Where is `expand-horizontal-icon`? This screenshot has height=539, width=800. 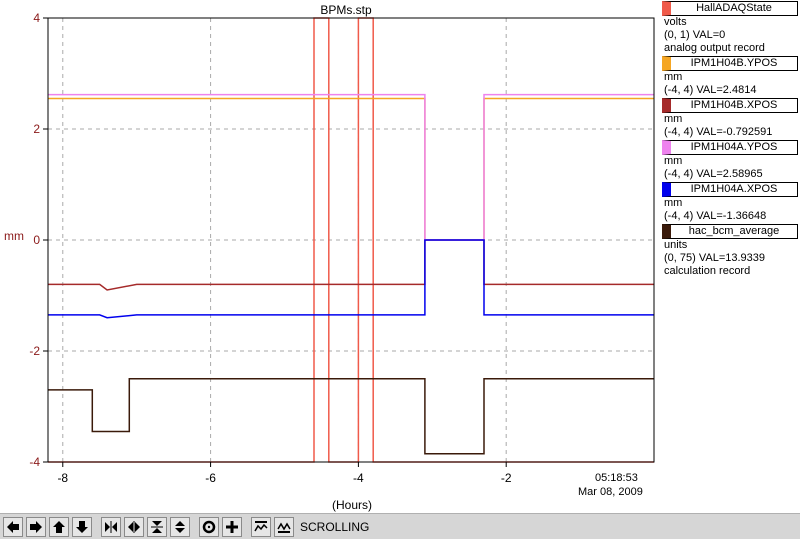
expand-horizontal-icon is located at coordinates (134, 526).